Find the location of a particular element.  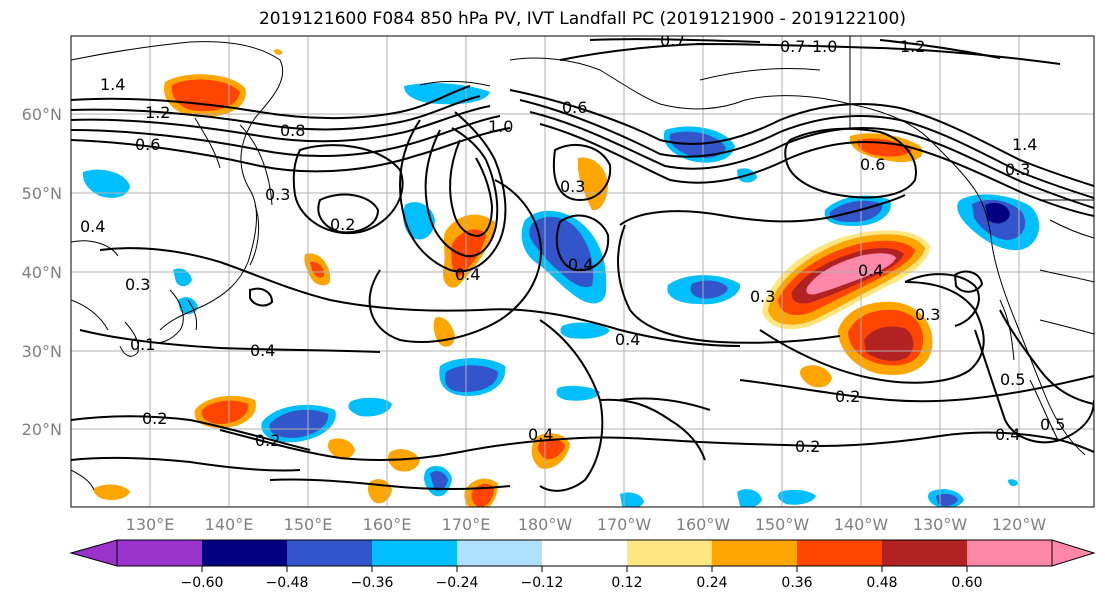

contour-ne-d is located at coordinates (1046, 357).